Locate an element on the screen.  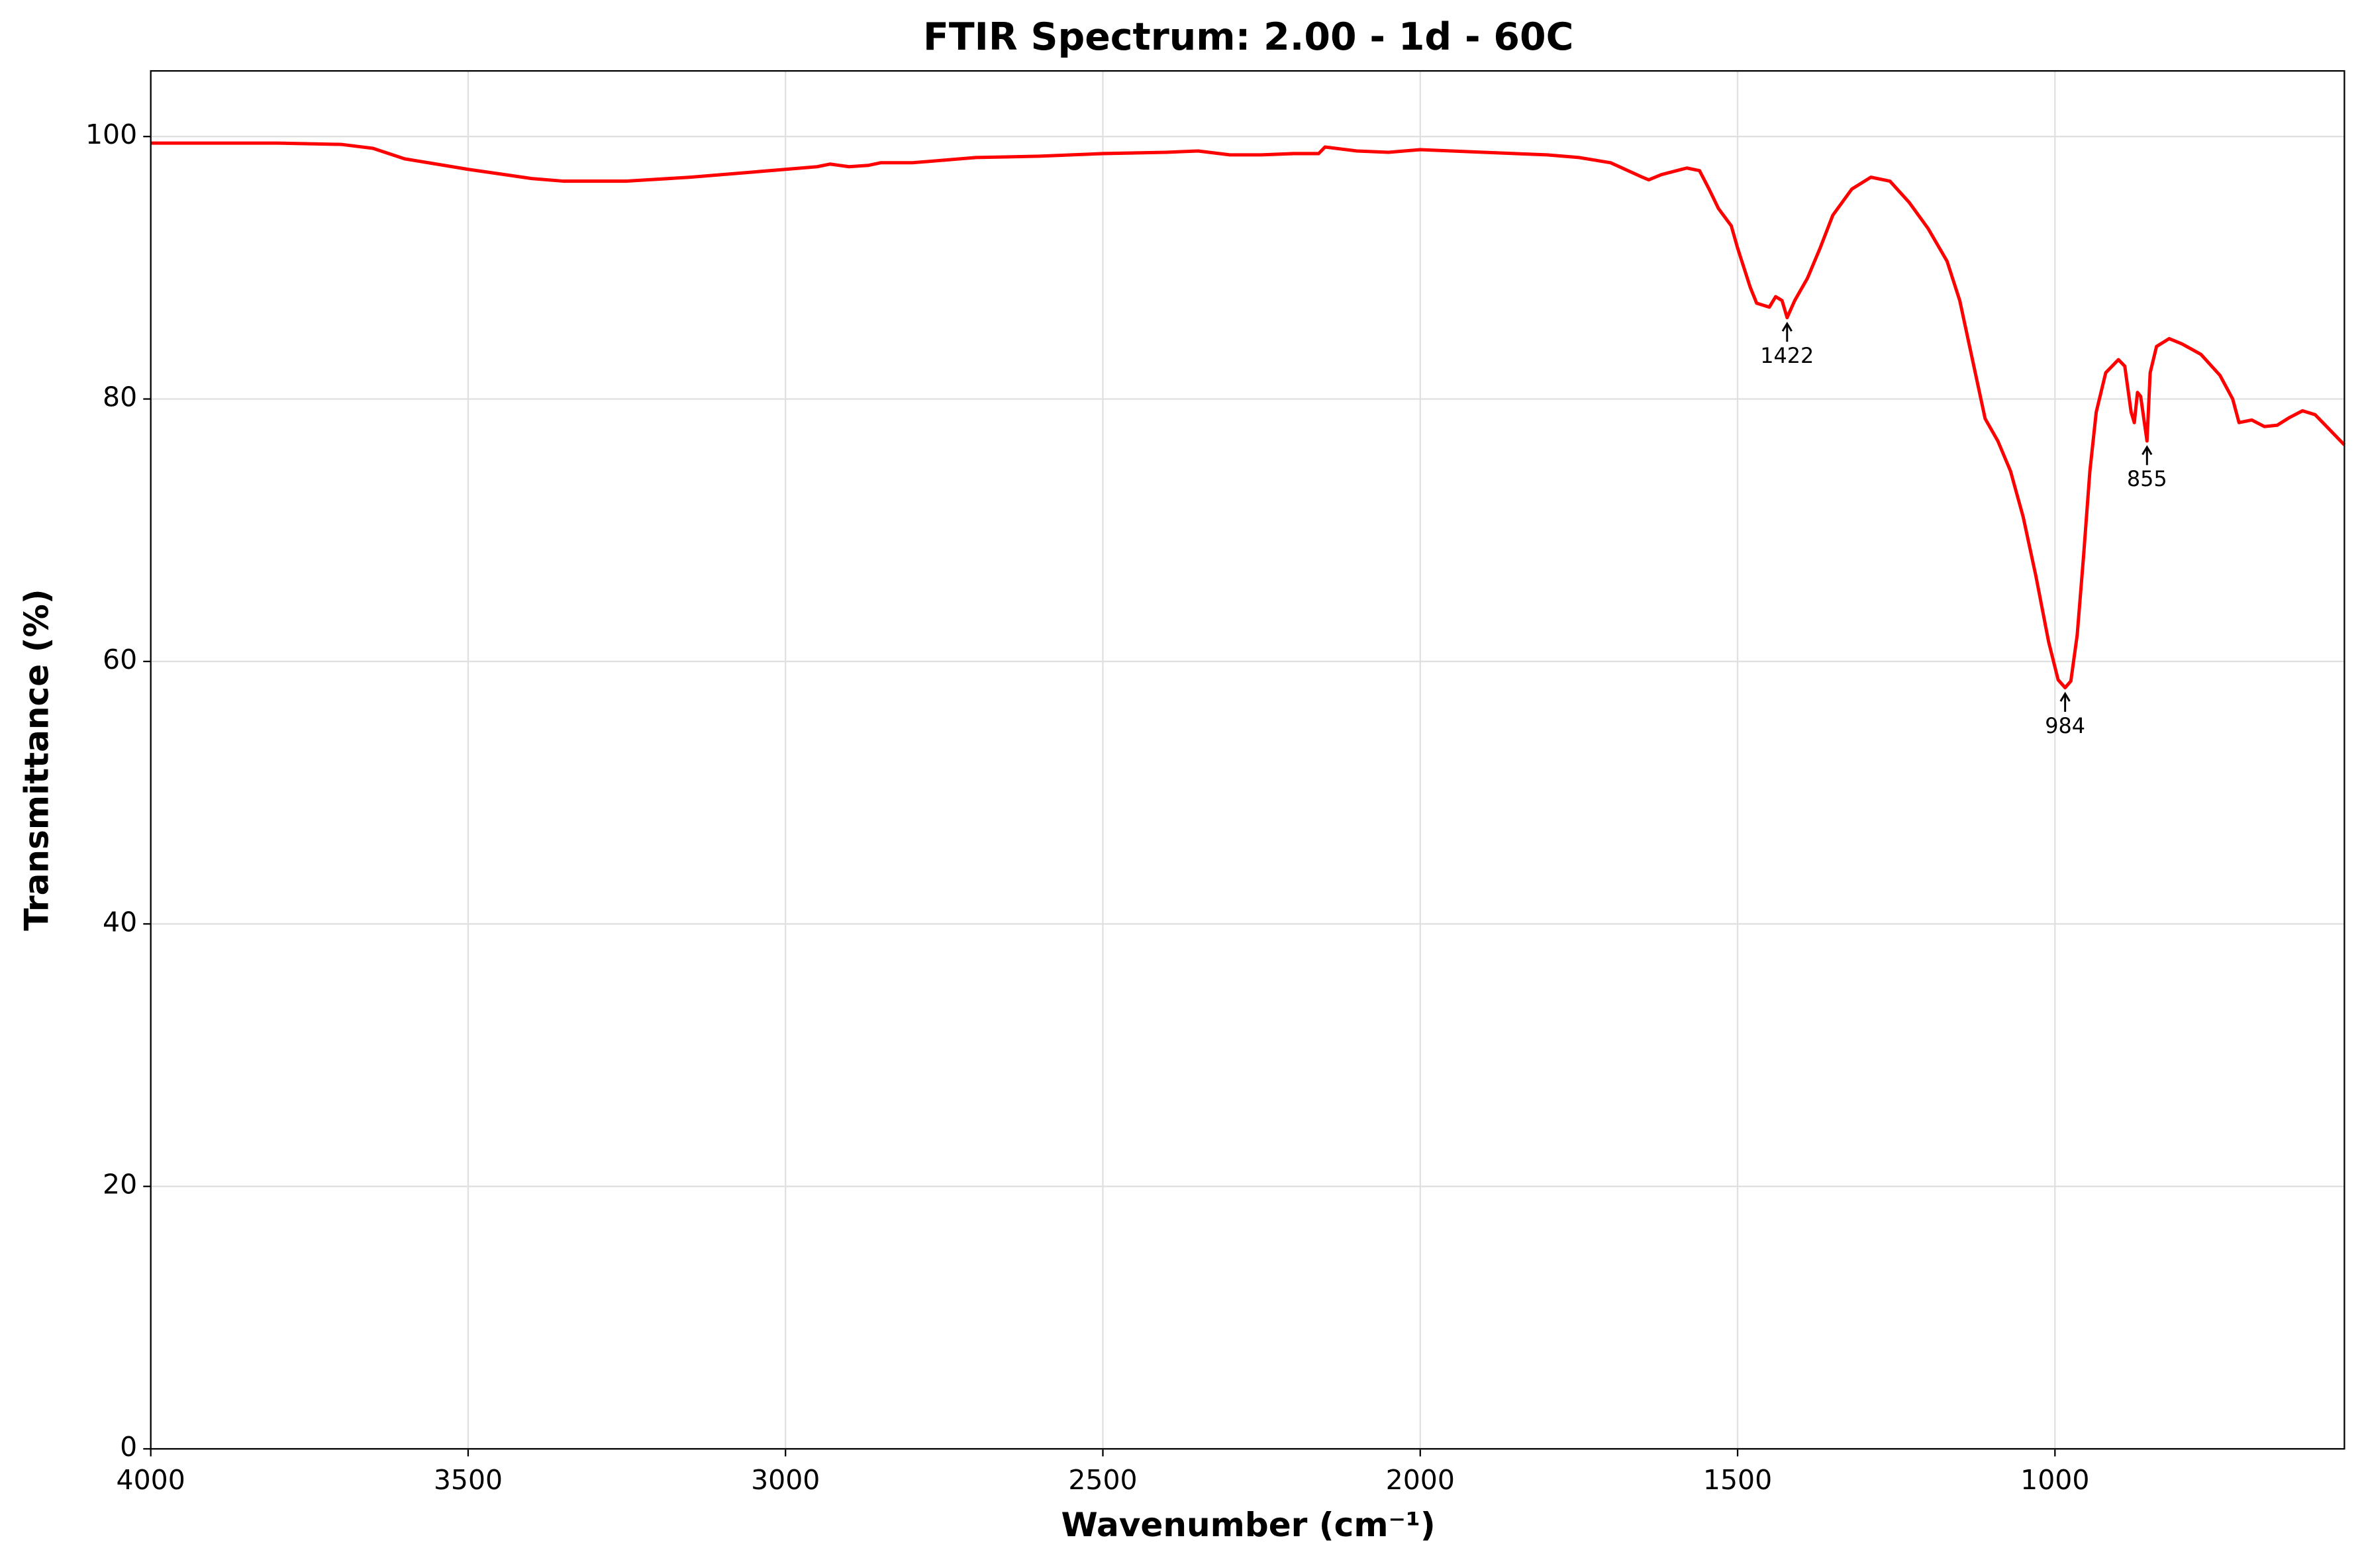
annotation-label: 1422 is located at coordinates (1787, 355).